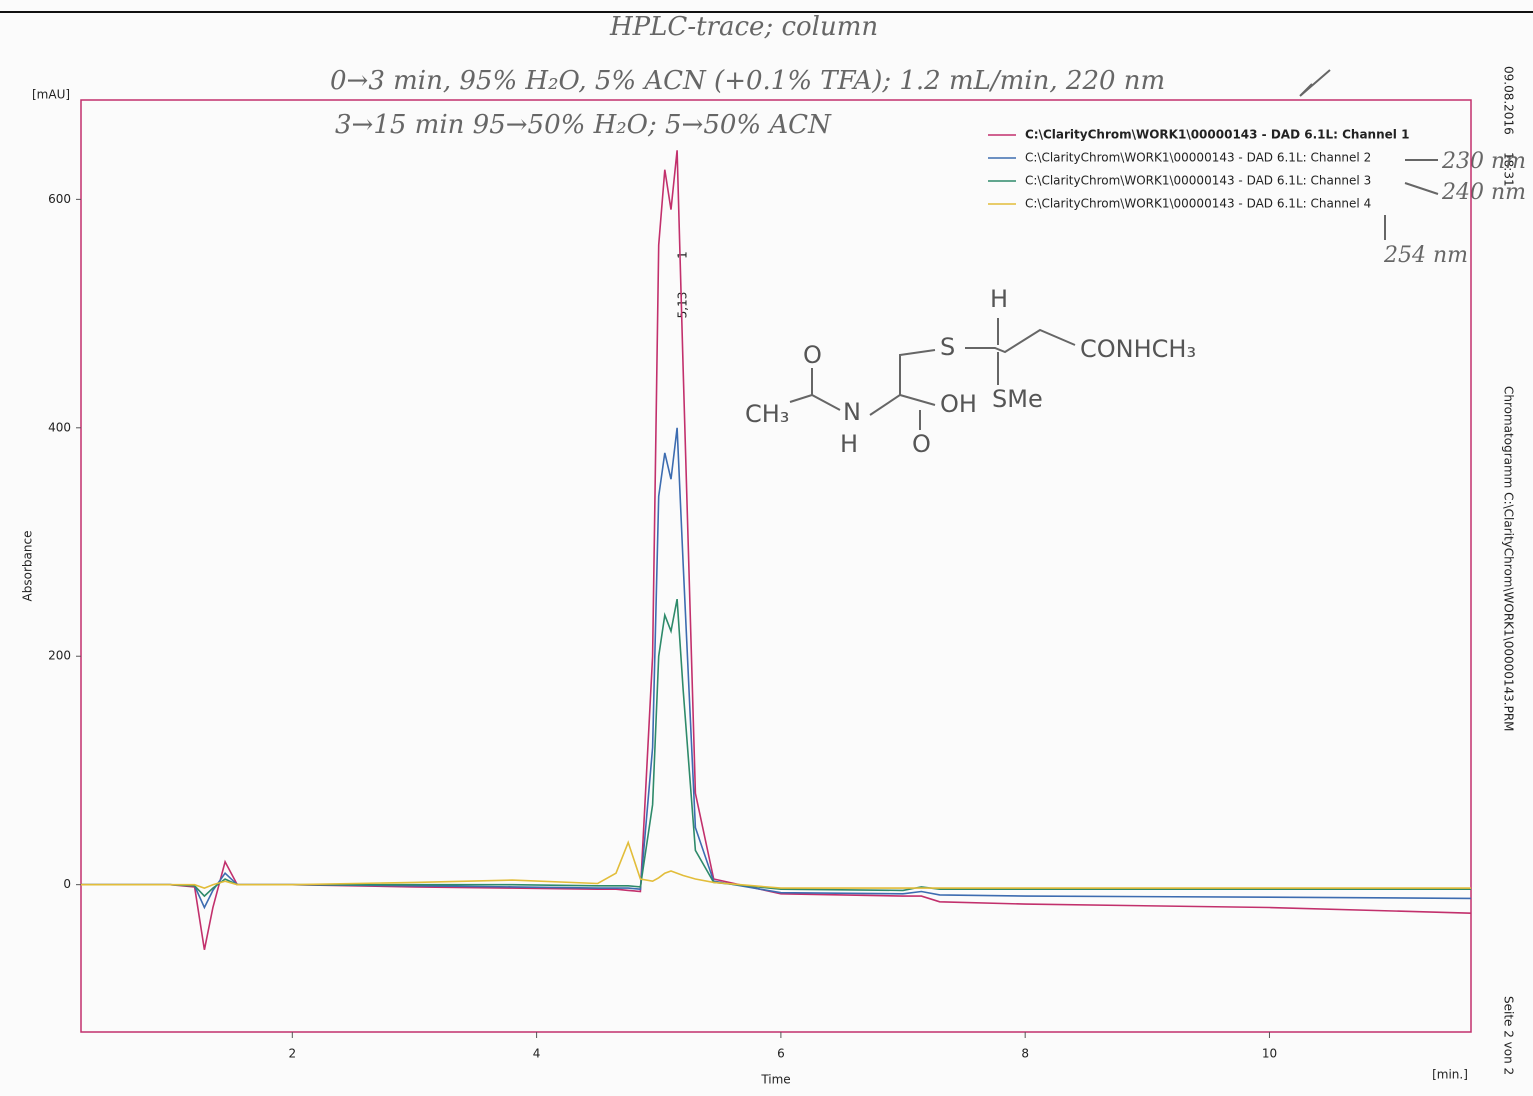 The width and height of the screenshot is (1533, 1096). Describe the element at coordinates (1025, 1054) in the screenshot. I see `x-tick-label: 8` at that location.